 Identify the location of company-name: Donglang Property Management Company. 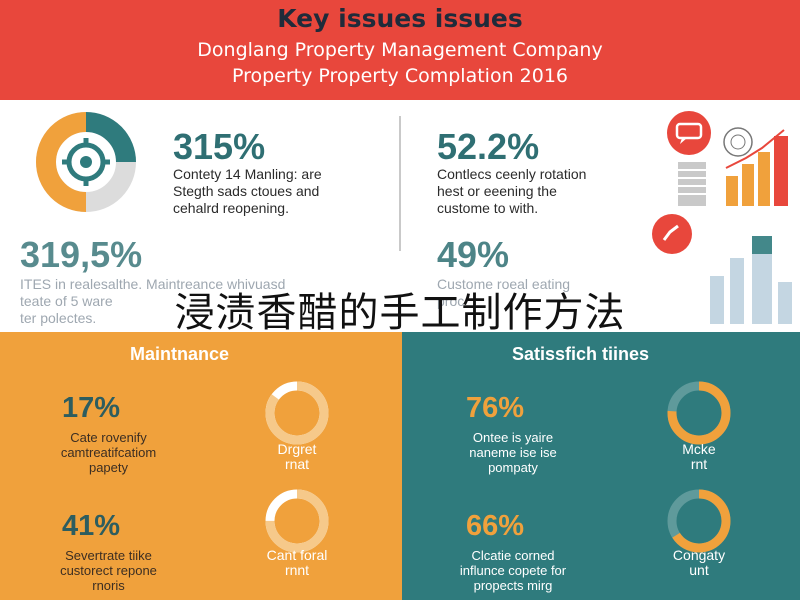
(400, 50).